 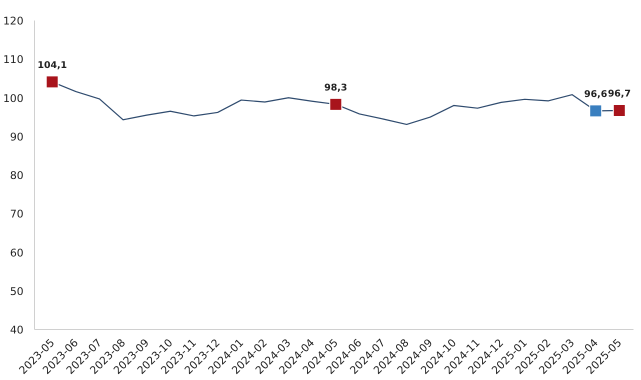 What do you see at coordinates (619, 94) in the screenshot?
I see `data-label: 96,7` at bounding box center [619, 94].